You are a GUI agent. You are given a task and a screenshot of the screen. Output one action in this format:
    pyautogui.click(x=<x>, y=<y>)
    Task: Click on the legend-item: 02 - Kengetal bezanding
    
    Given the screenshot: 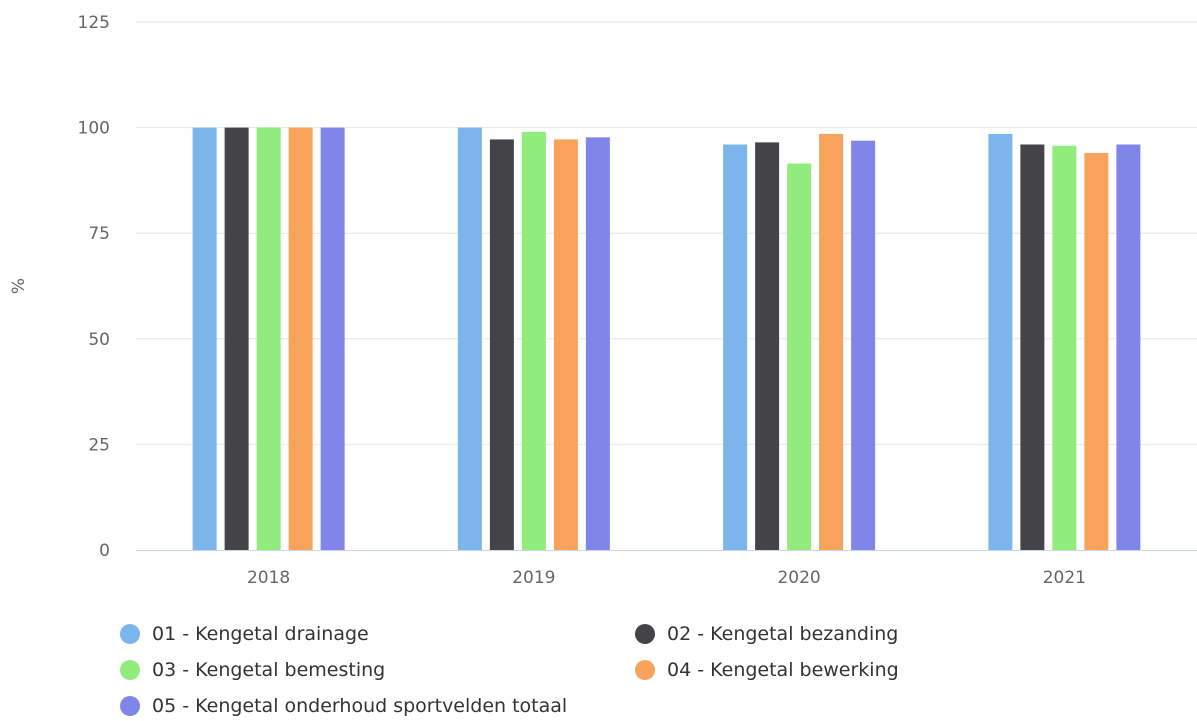 What is the action you would take?
    pyautogui.click(x=766, y=634)
    